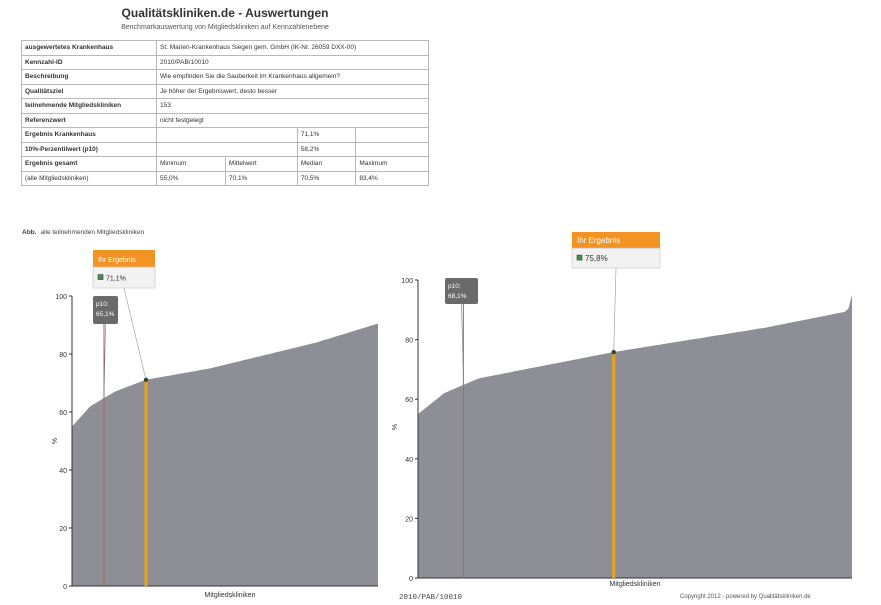 Image resolution: width=881 pixels, height=605 pixels. I want to click on stat-header: Maximum, so click(392, 164).